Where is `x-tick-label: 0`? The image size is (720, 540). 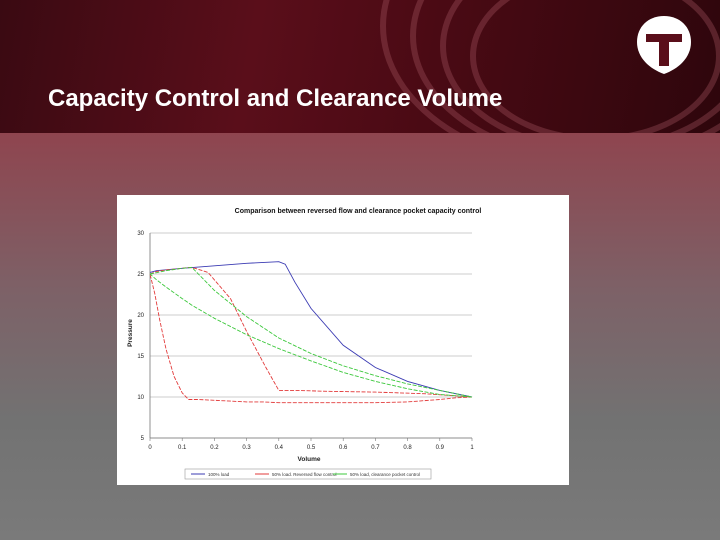
x-tick-label: 0 is located at coordinates (150, 448).